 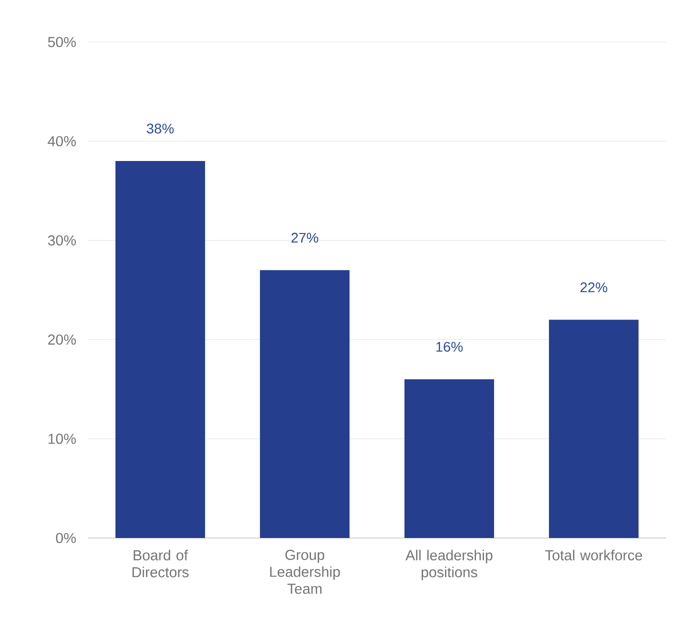 What do you see at coordinates (62, 42) in the screenshot?
I see `y-tick-label: 50%` at bounding box center [62, 42].